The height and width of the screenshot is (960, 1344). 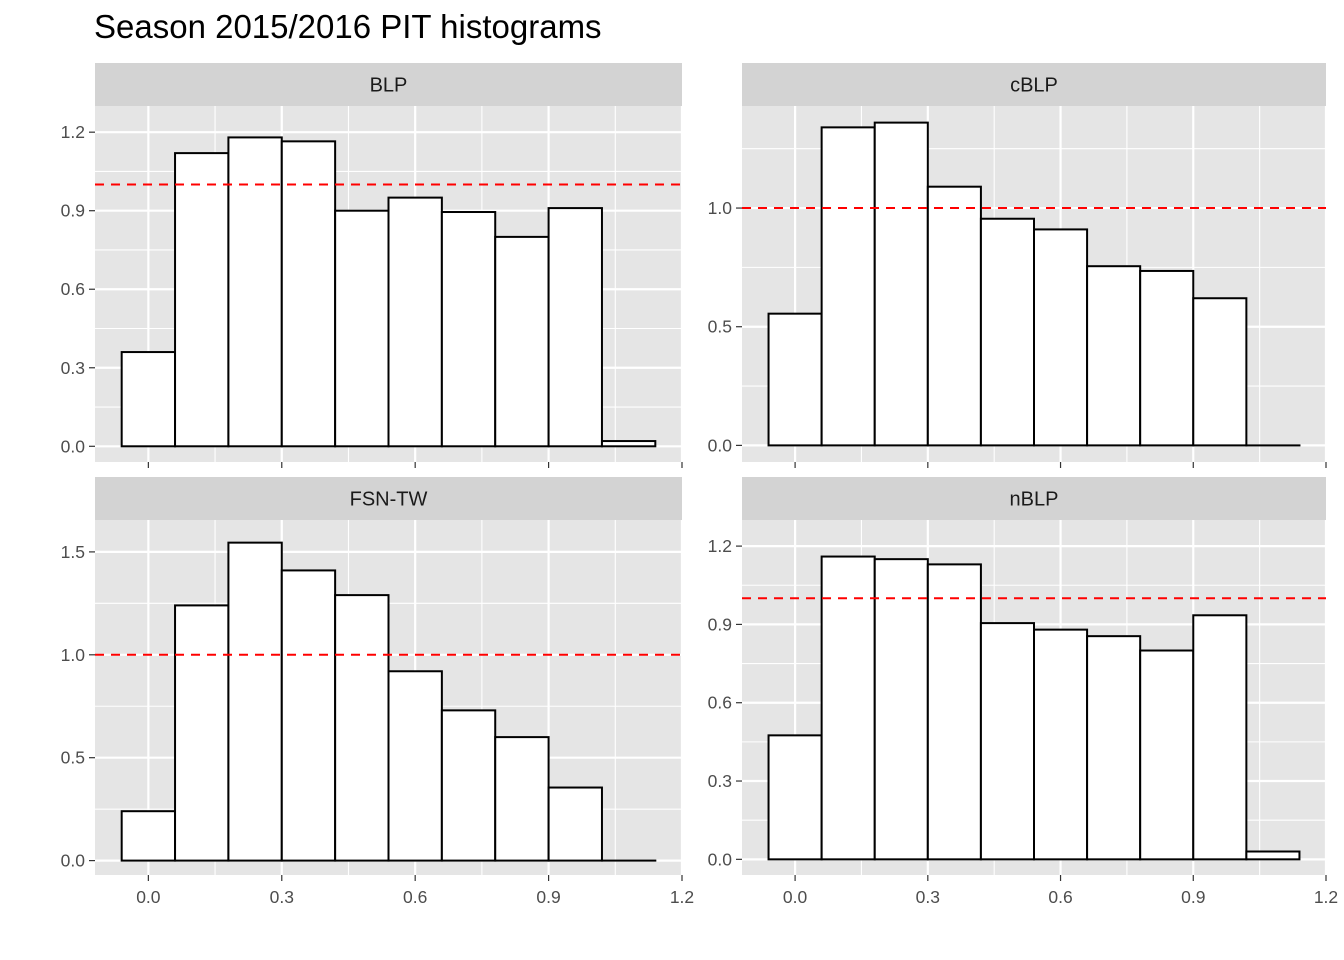 I want to click on facet-strip-label: FSN-TW, so click(x=389, y=500).